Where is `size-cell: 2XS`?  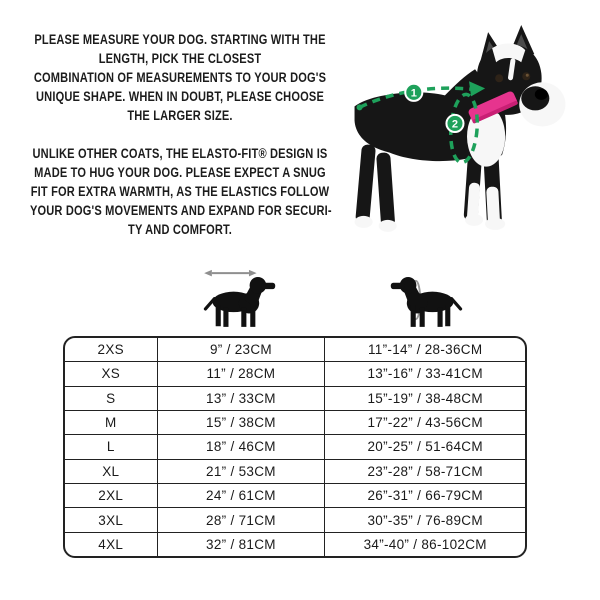 size-cell: 2XS is located at coordinates (111, 350).